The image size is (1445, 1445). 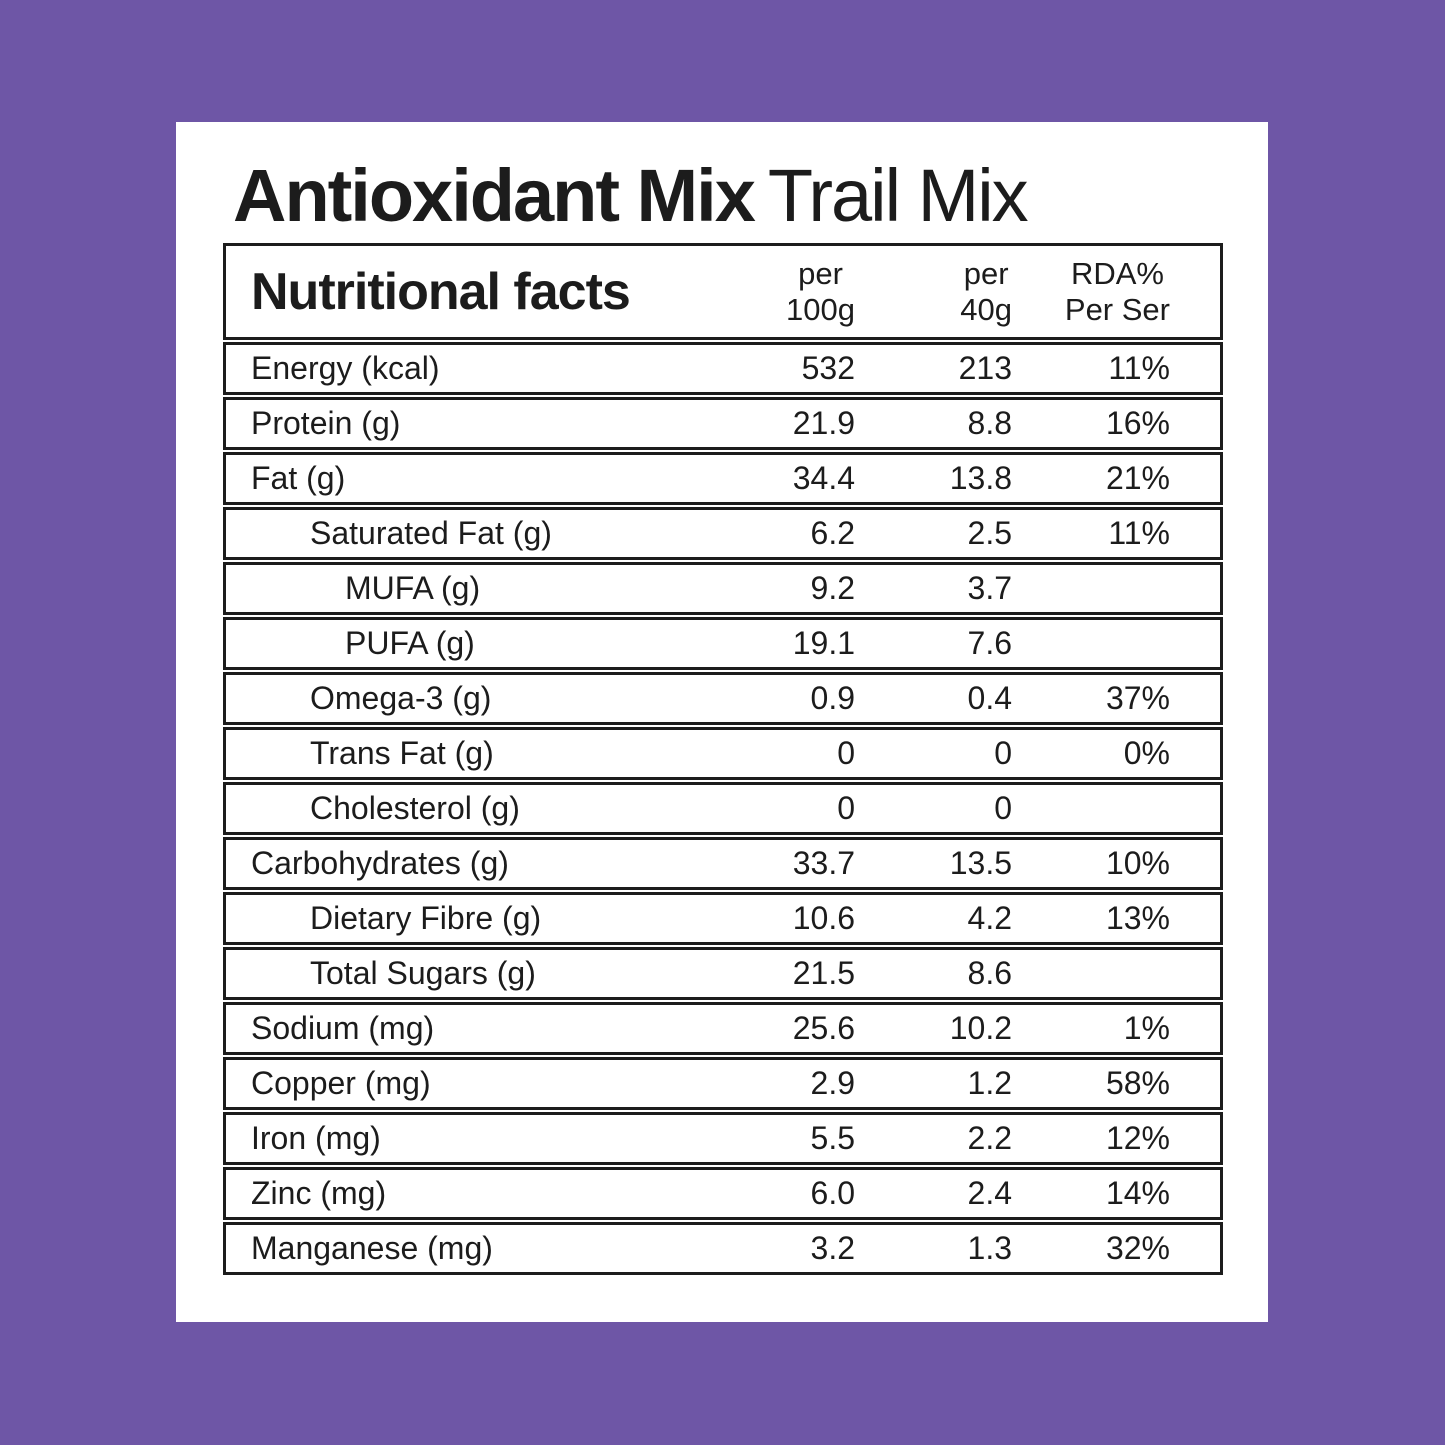 What do you see at coordinates (1137, 423) in the screenshot?
I see `value-rda: 16%` at bounding box center [1137, 423].